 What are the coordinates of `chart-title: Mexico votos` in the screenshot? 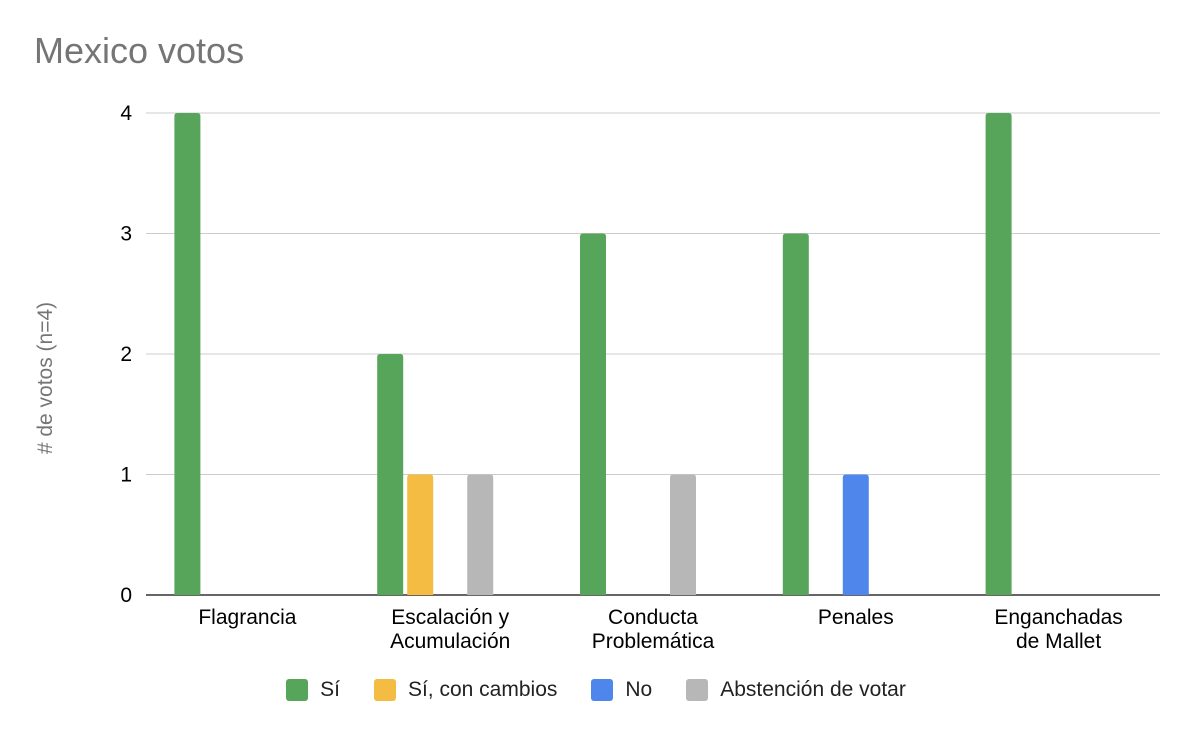 It's located at (139, 50).